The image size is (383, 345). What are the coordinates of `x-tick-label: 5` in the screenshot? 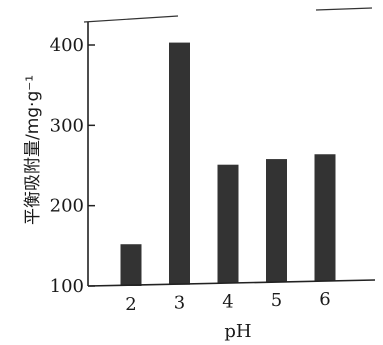 It's located at (276, 300).